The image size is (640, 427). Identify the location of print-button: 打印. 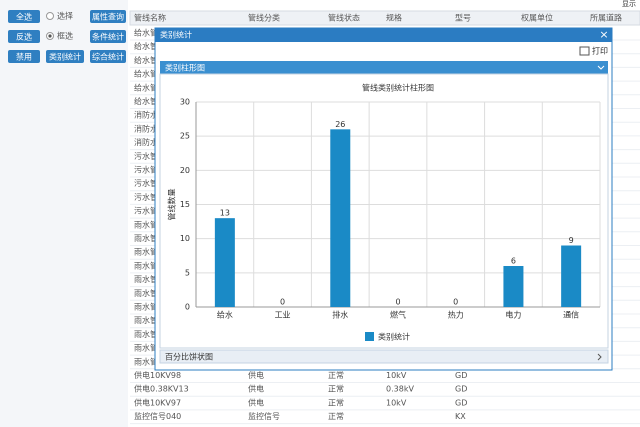
(600, 51).